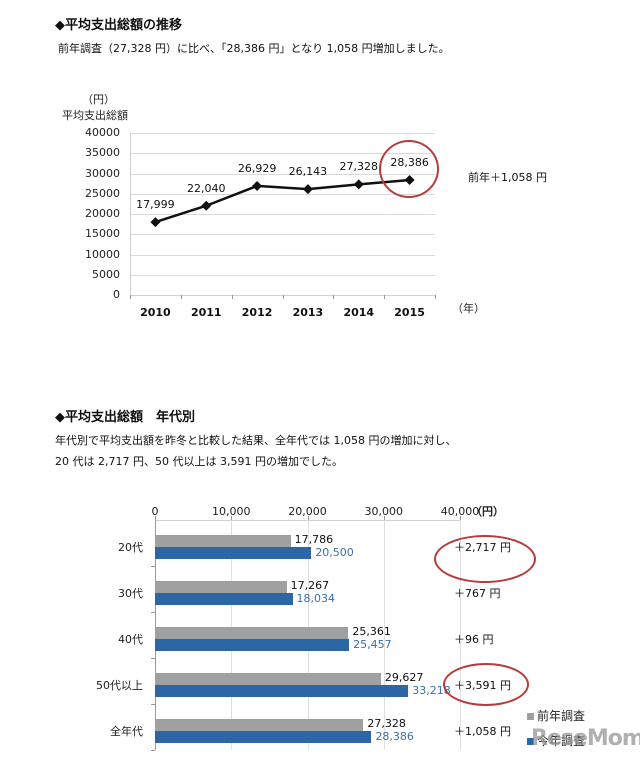 The height and width of the screenshot is (760, 640). What do you see at coordinates (95, 115) in the screenshot?
I see `y-axis-title: 平均支出総額` at bounding box center [95, 115].